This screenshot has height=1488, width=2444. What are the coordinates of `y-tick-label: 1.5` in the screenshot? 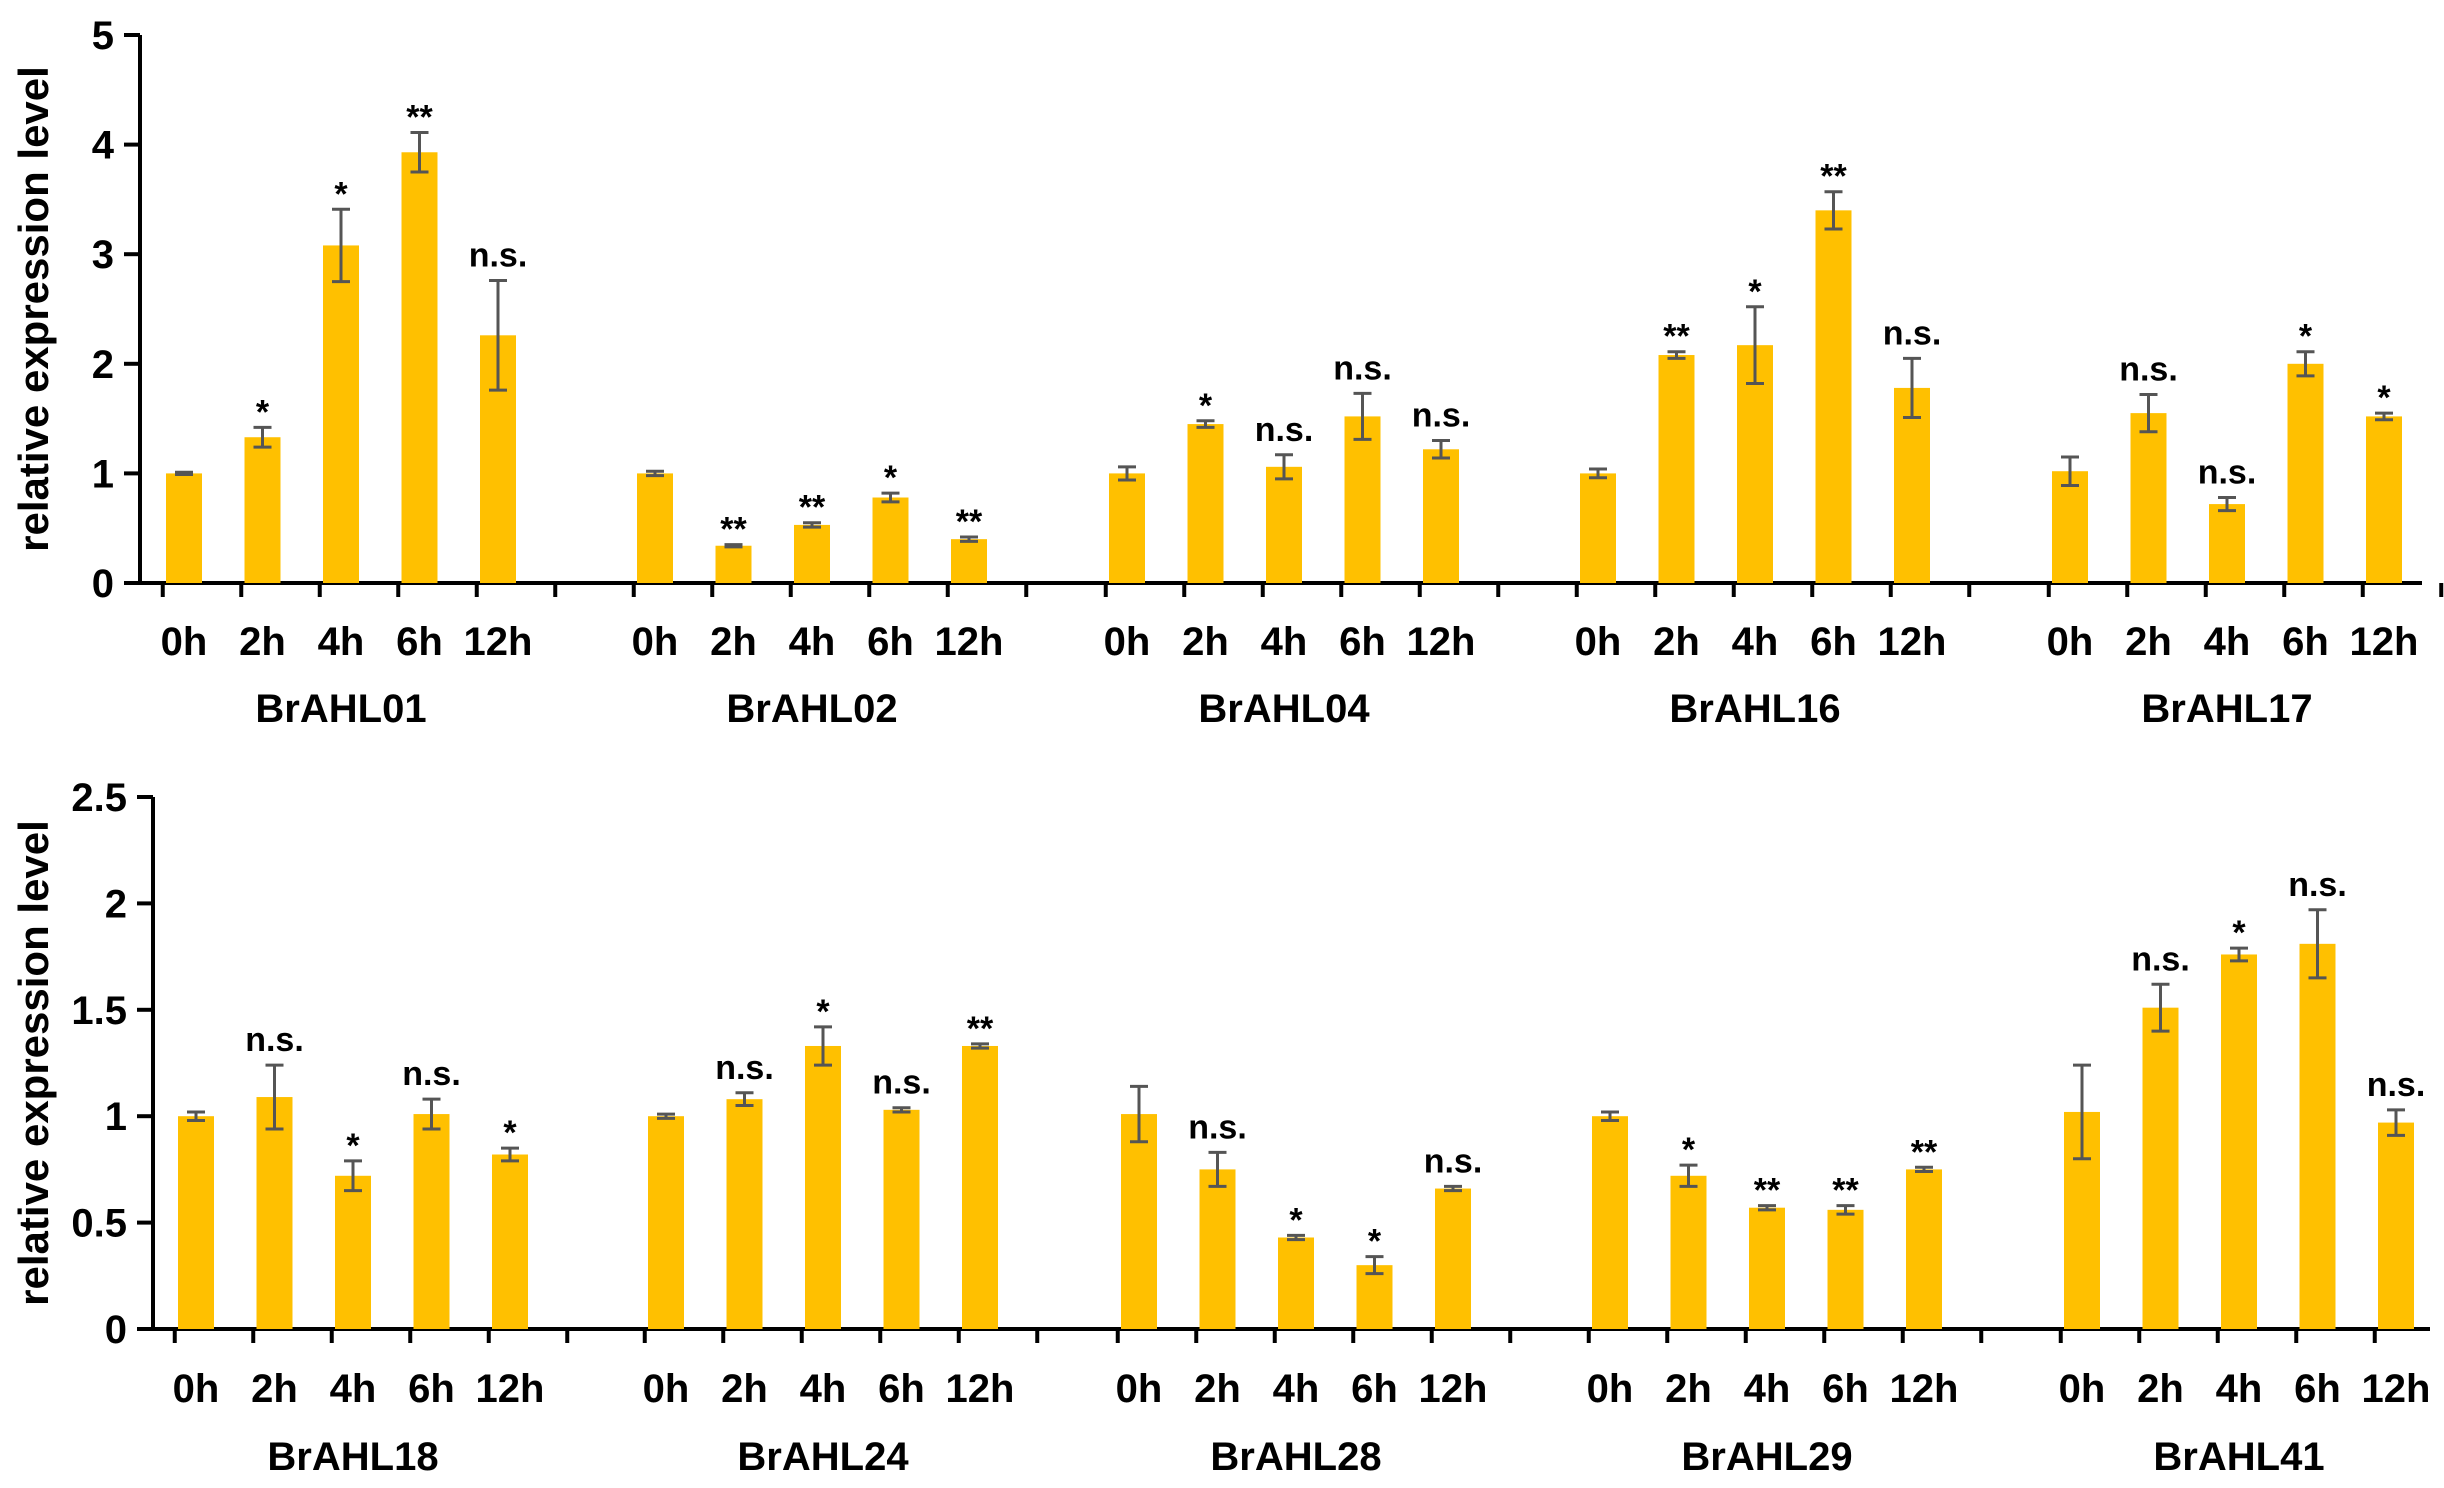 It's located at (99, 1011).